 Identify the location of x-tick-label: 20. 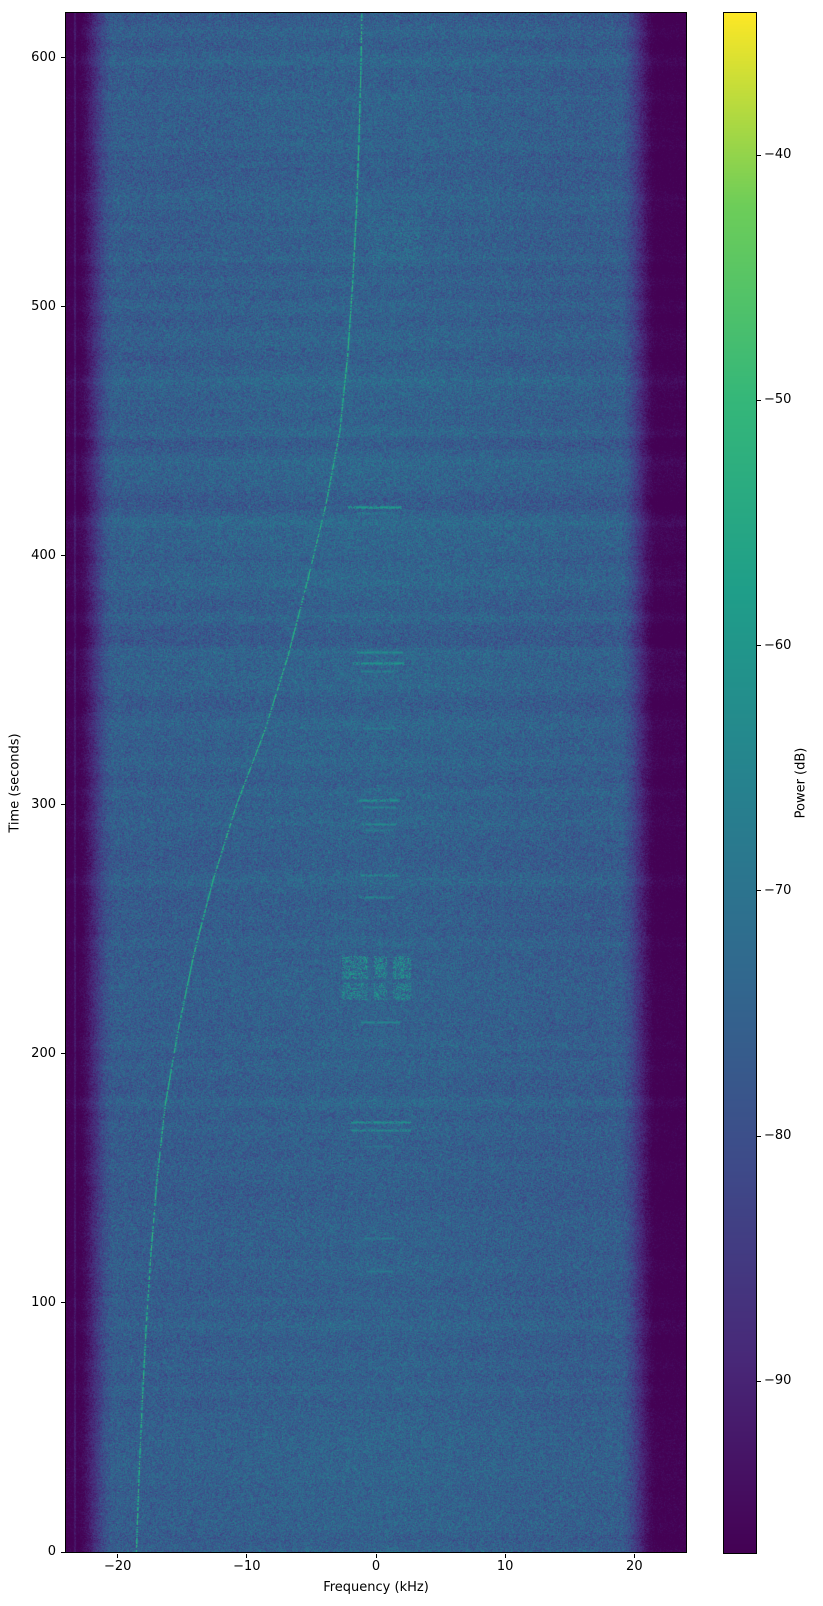
(634, 1566).